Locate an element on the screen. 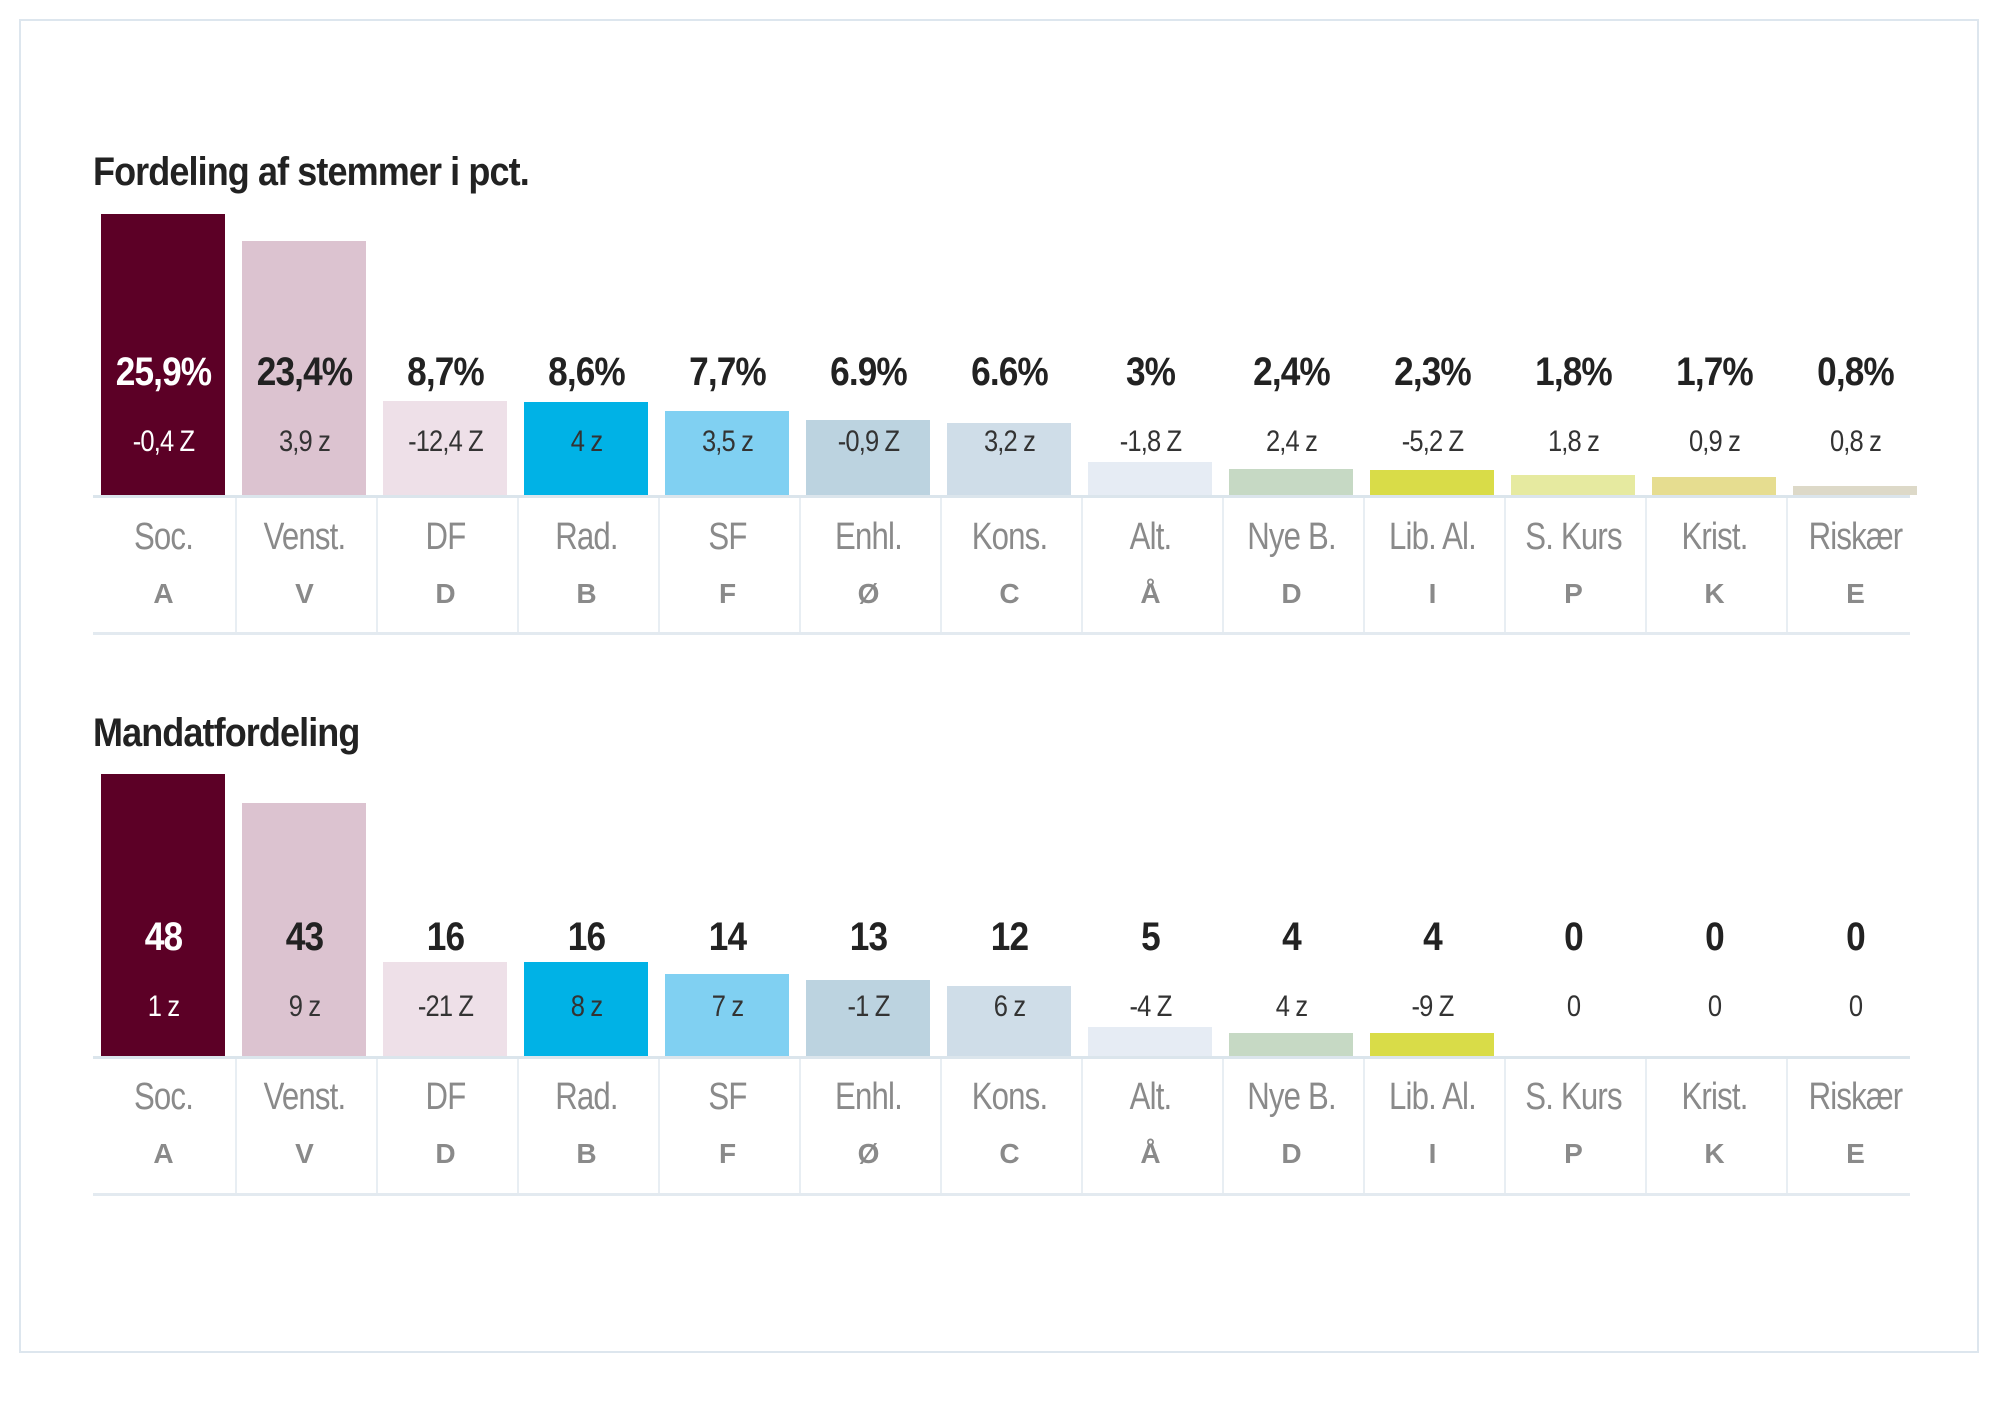 The width and height of the screenshot is (2000, 1418). change-label: 9 z is located at coordinates (304, 1006).